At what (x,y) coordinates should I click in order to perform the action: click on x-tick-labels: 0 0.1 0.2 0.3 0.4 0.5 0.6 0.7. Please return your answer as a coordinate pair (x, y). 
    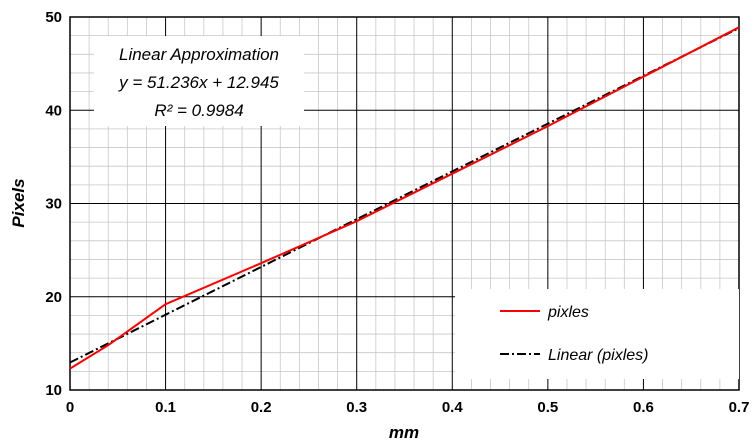
    Looking at the image, I should click on (408, 407).